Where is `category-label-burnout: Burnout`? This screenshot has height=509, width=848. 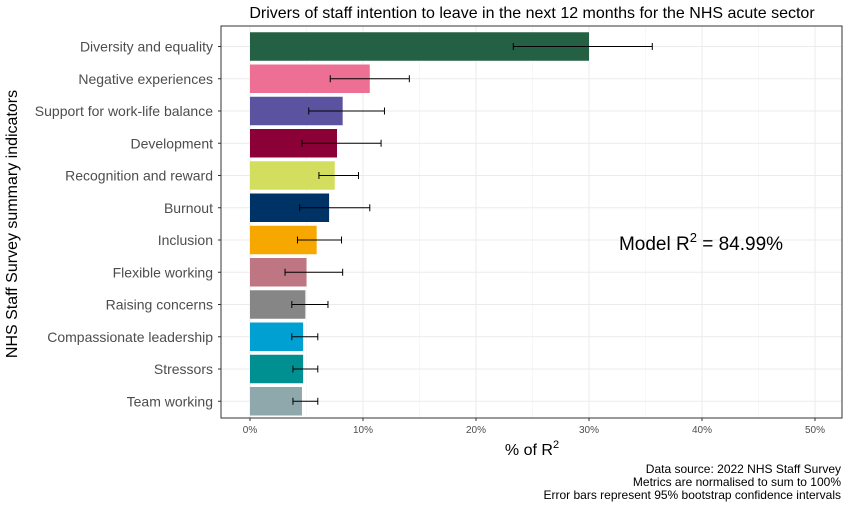
category-label-burnout: Burnout is located at coordinates (188, 208).